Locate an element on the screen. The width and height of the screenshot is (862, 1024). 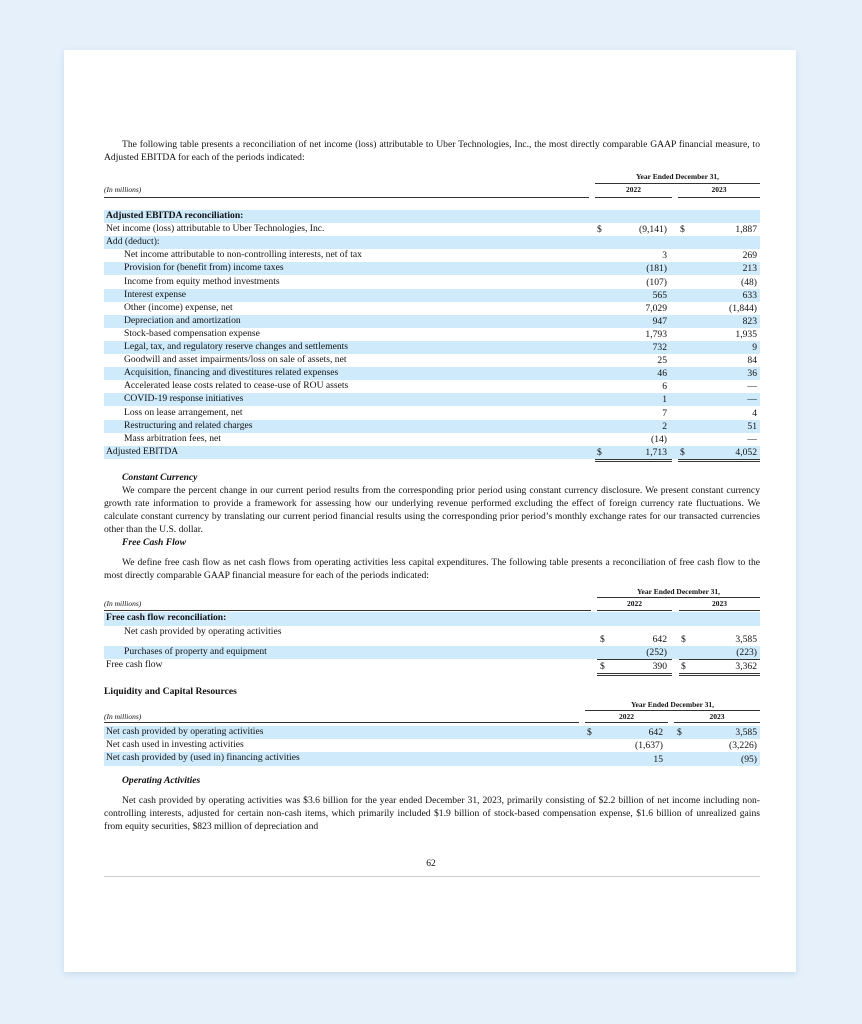
value-2022: (181) is located at coordinates (656, 269).